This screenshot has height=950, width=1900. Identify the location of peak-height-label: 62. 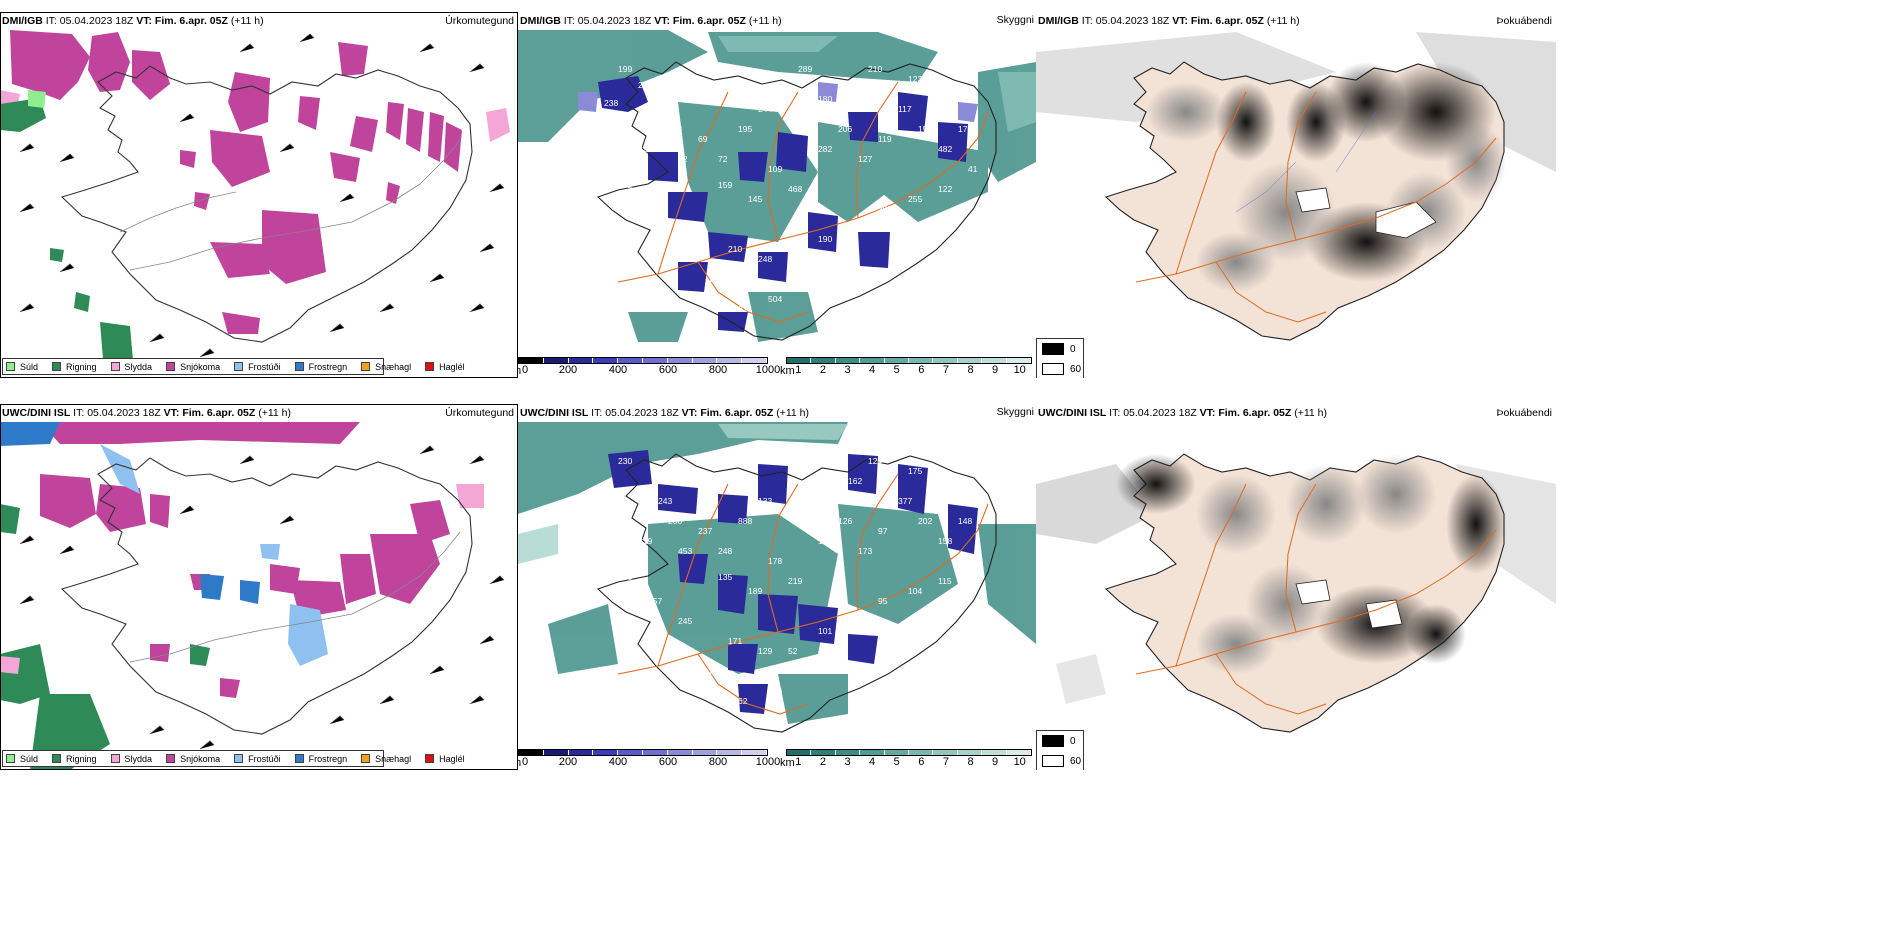
(743, 701).